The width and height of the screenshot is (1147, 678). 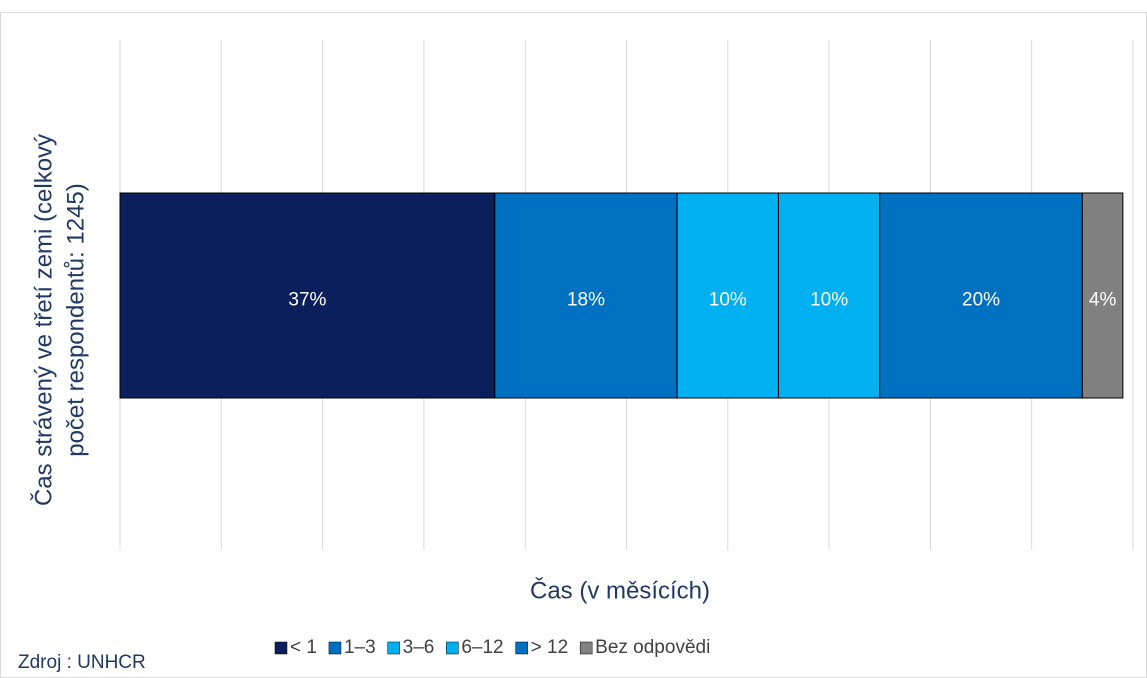 I want to click on legend-label: < 1, so click(x=303, y=647).